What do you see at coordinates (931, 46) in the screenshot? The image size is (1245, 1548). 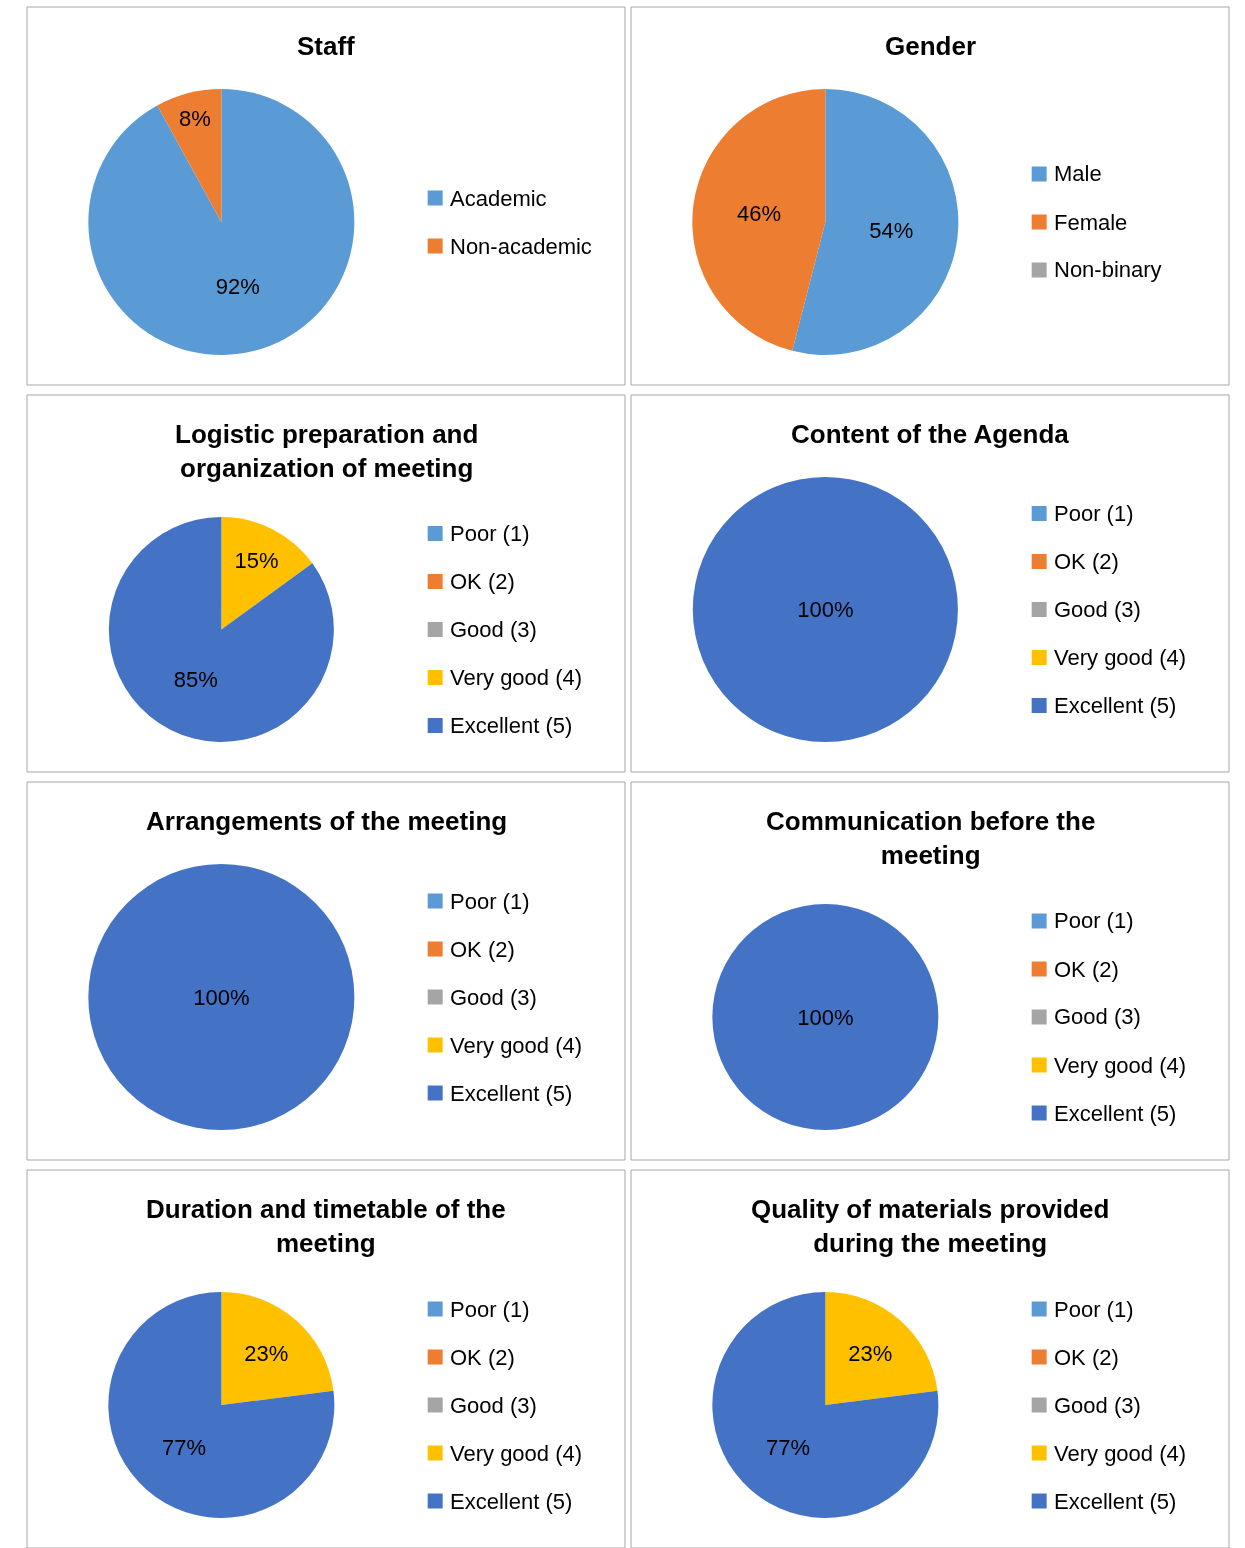 I see `chart-title: Gender` at bounding box center [931, 46].